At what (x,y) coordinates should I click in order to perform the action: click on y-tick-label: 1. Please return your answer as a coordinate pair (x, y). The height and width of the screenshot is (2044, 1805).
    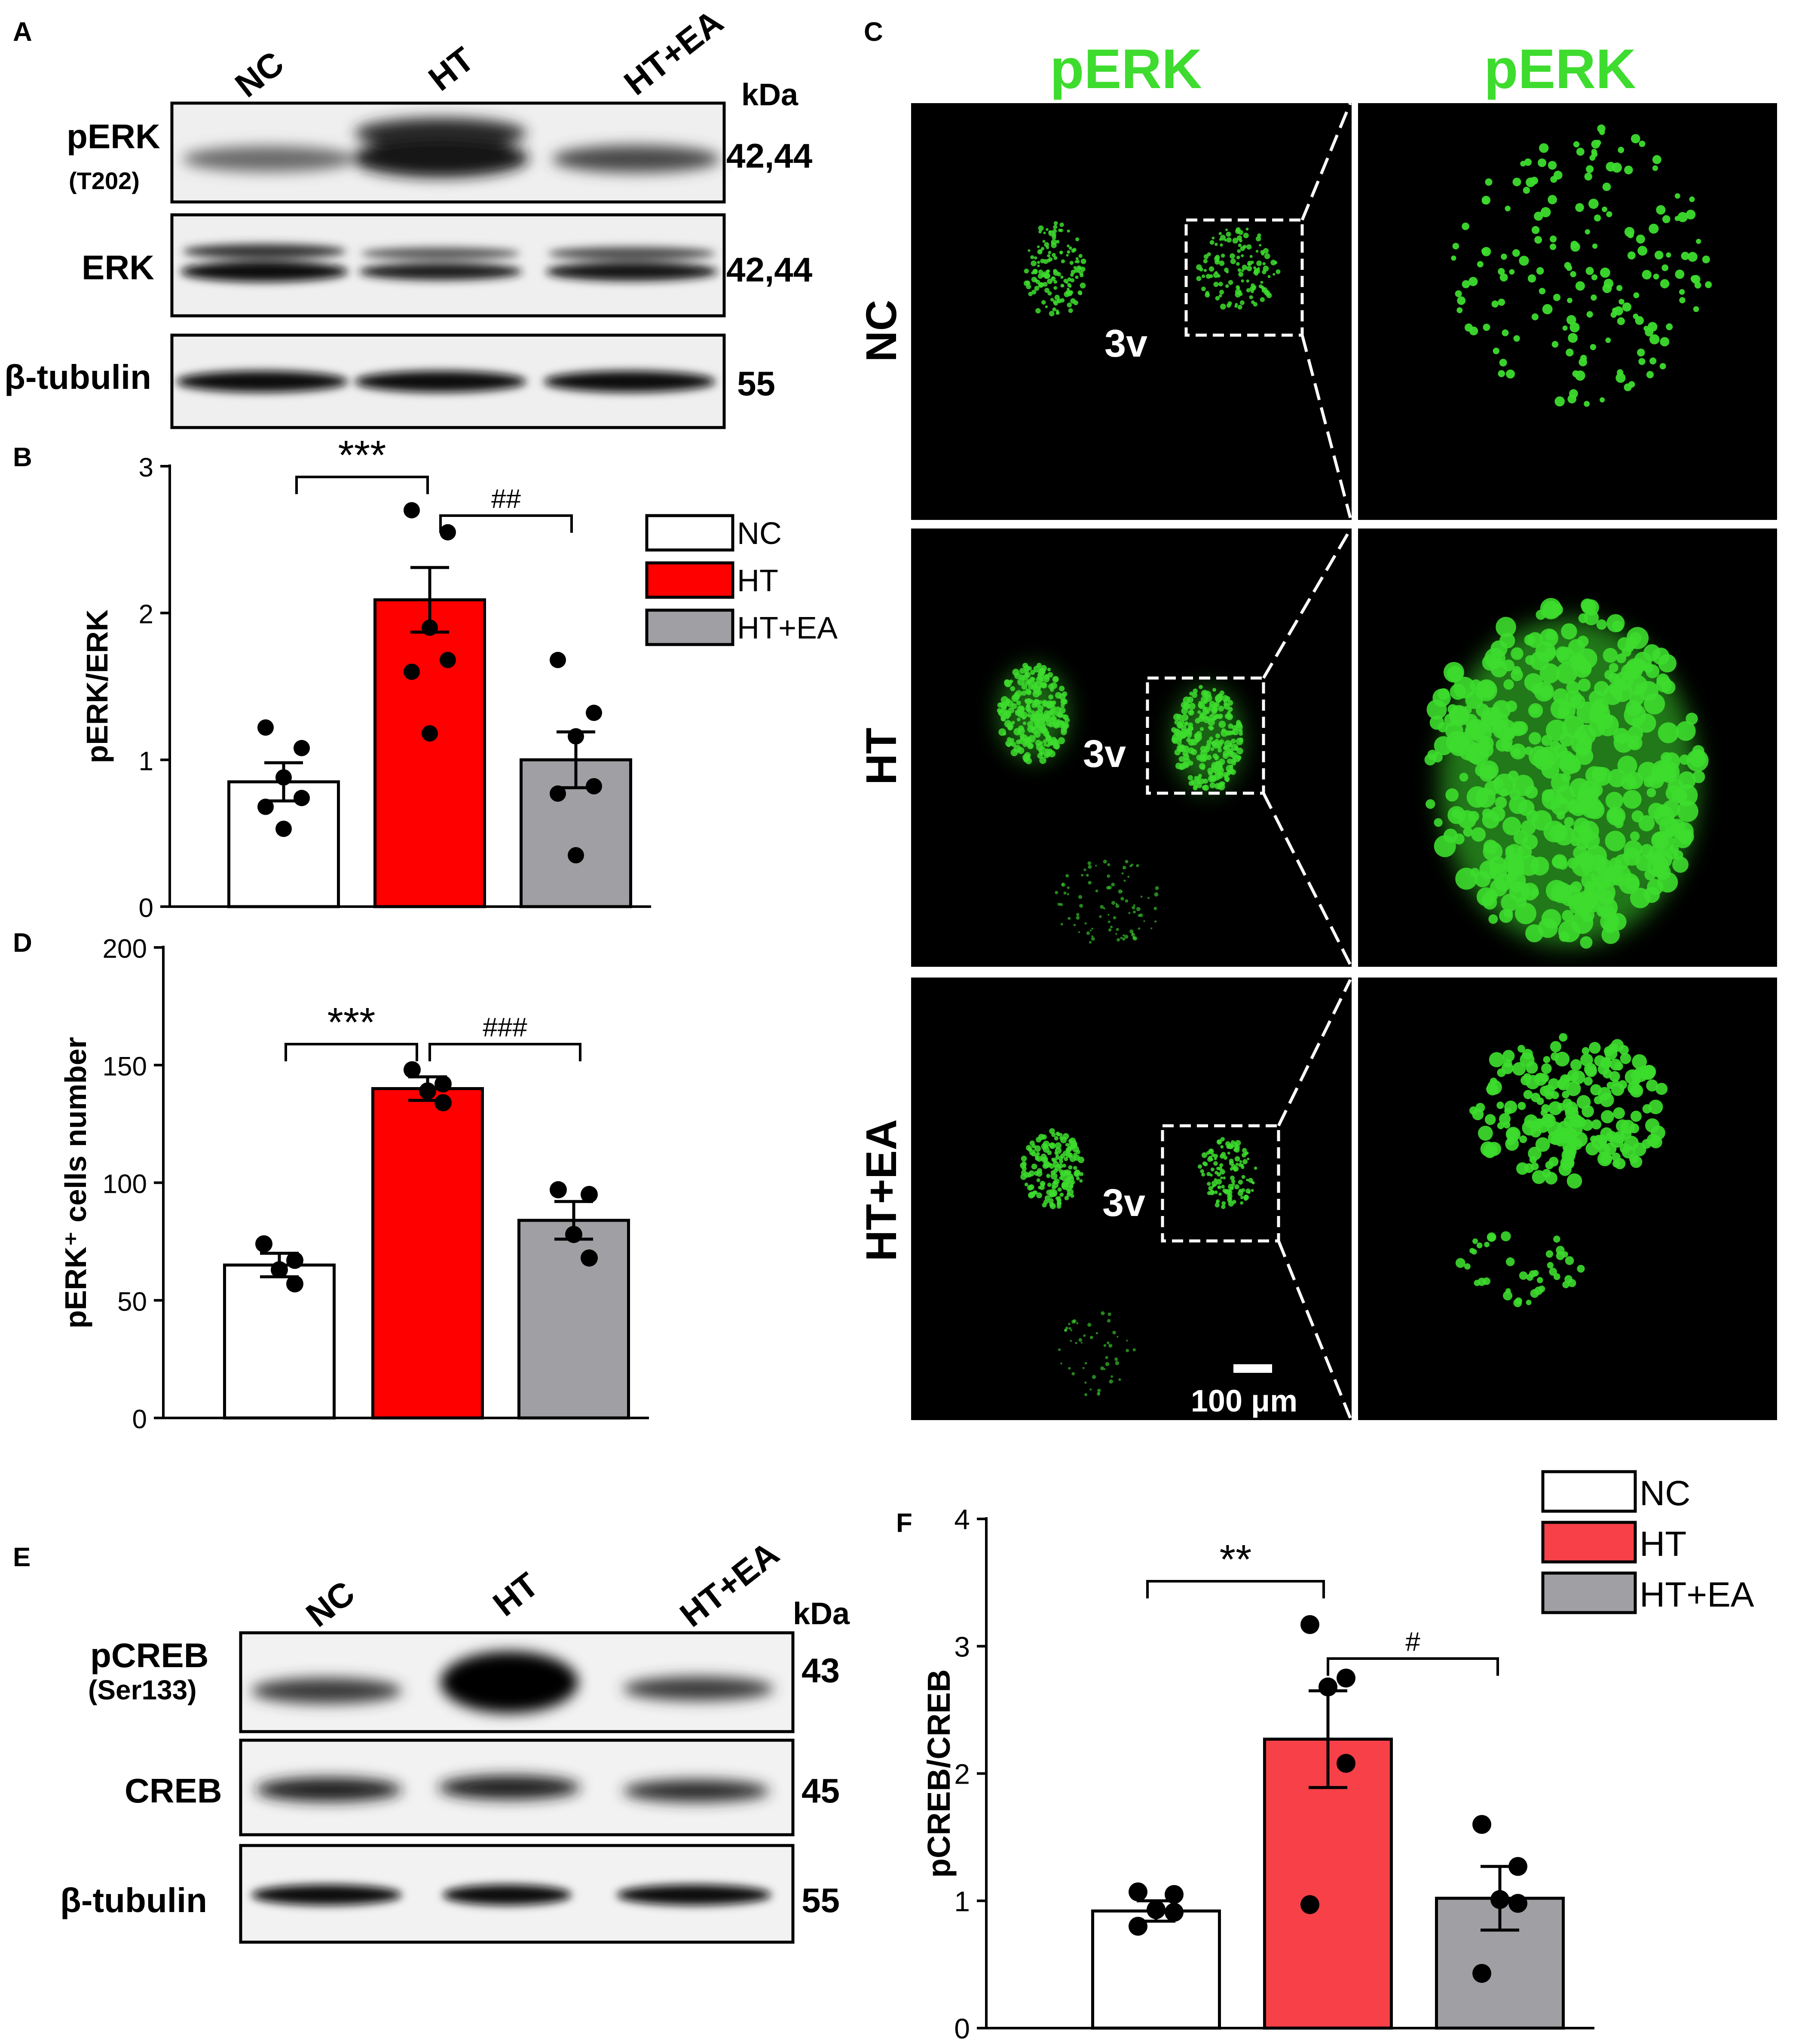
    Looking at the image, I should click on (146, 761).